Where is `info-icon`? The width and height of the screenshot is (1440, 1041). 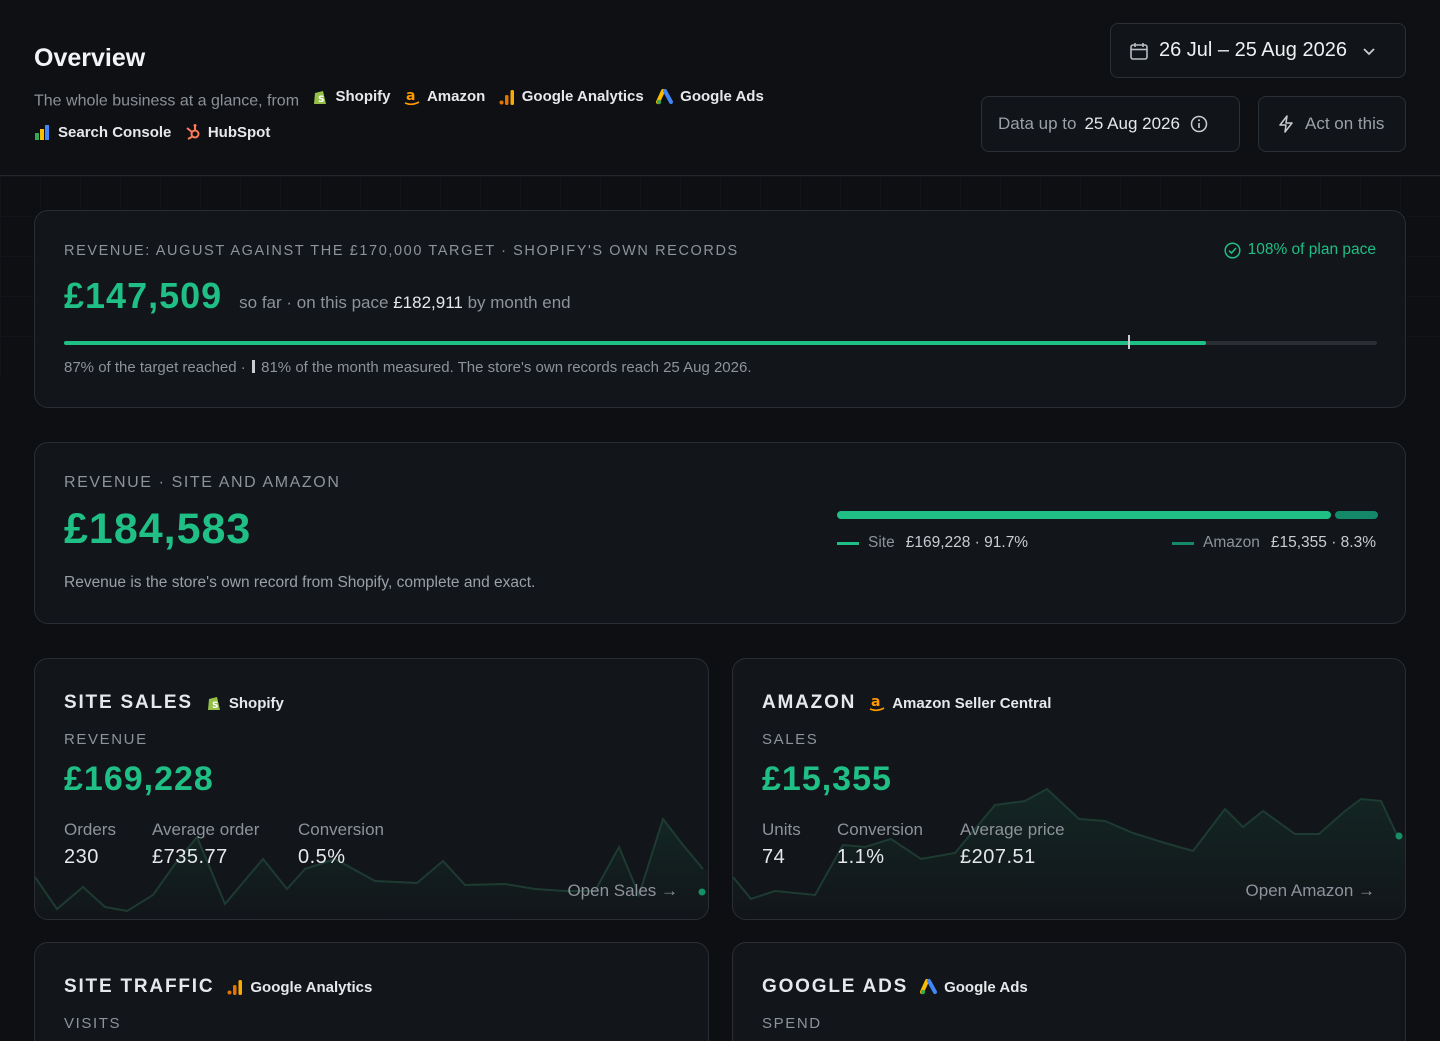 info-icon is located at coordinates (1199, 124).